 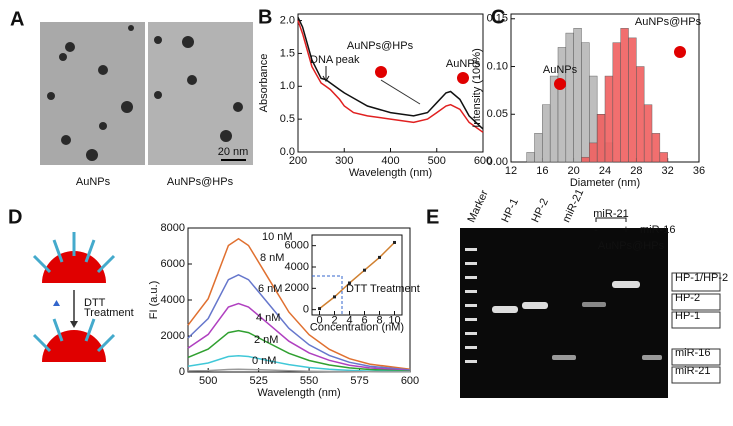 What do you see at coordinates (200, 93) in the screenshot?
I see `tem-image` at bounding box center [200, 93].